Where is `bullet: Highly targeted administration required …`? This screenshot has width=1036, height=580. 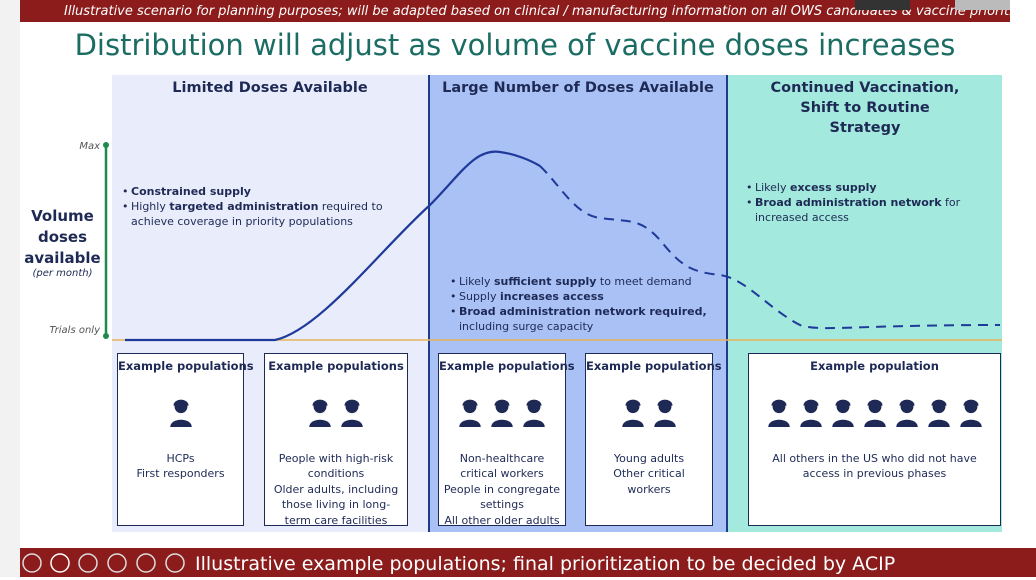 bullet: Highly targeted administration required … is located at coordinates (272, 214).